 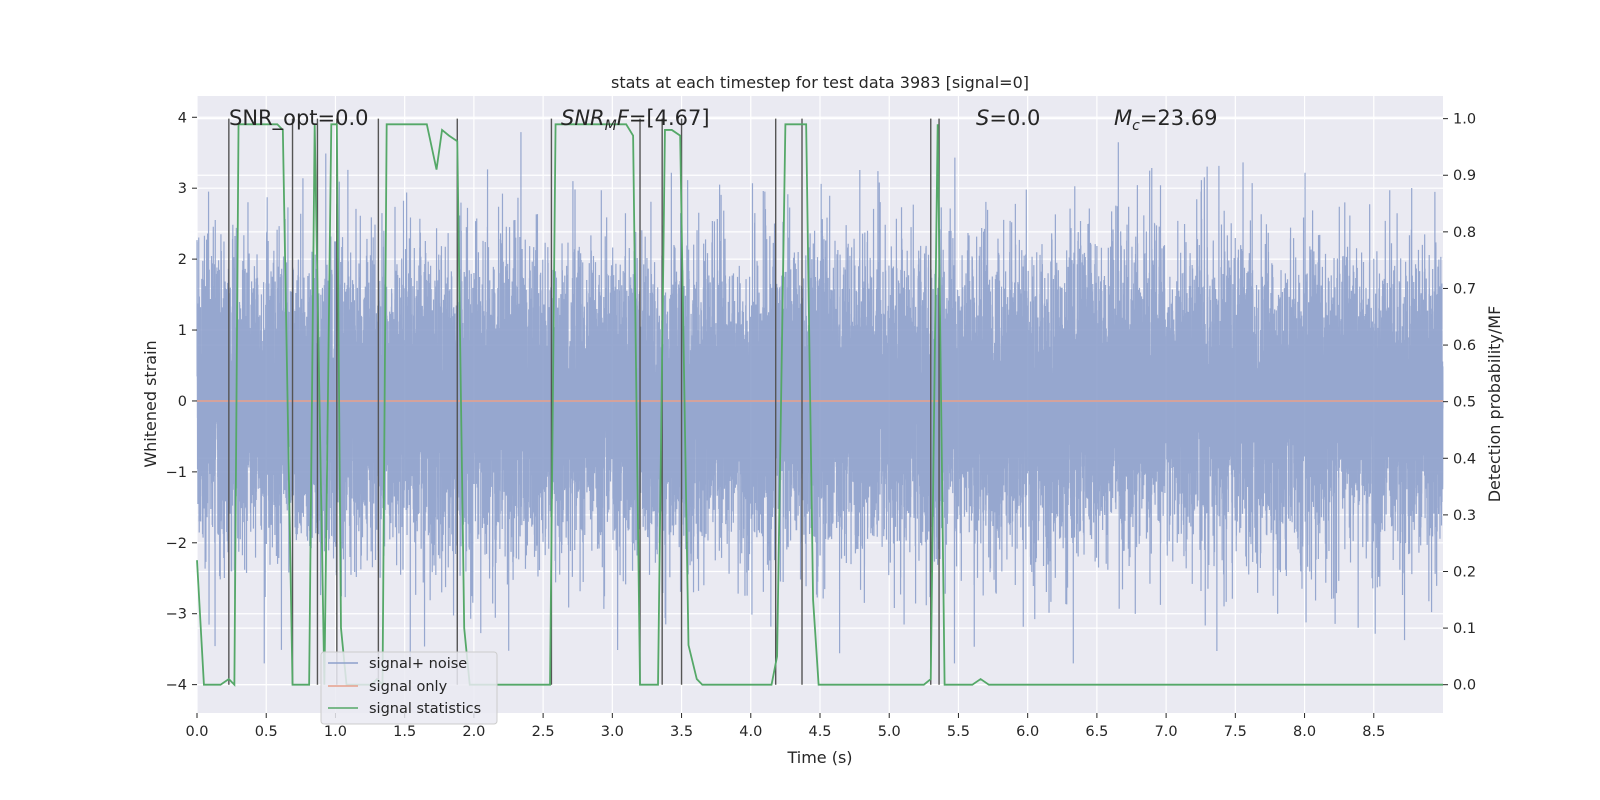 What do you see at coordinates (819, 757) in the screenshot?
I see `x-axis-label: Time (s)` at bounding box center [819, 757].